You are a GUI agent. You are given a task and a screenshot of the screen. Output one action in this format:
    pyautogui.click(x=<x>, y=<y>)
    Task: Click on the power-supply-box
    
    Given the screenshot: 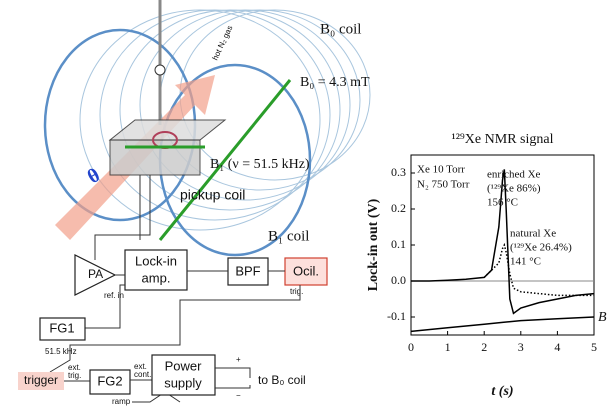 What is the action you would take?
    pyautogui.click(x=183, y=375)
    